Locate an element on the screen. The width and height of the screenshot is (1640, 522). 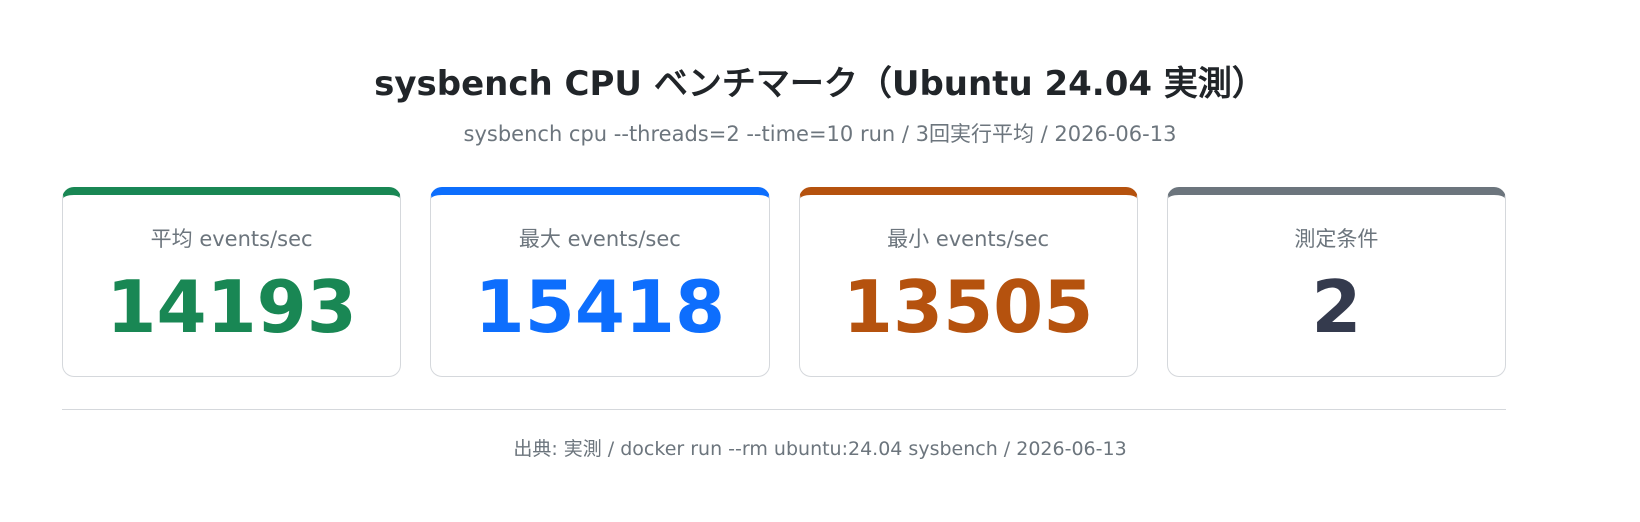
kpi-label: 平均 events/sec is located at coordinates (231, 239).